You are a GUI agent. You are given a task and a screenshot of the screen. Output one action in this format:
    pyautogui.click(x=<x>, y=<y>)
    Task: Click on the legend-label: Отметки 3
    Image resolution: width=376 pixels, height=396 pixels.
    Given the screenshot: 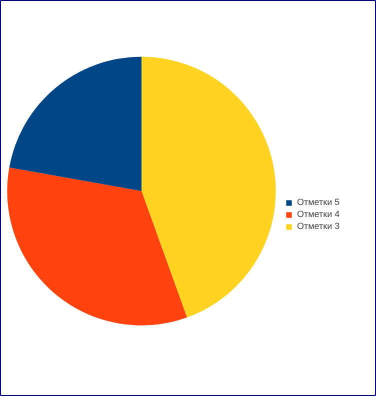 What is the action you would take?
    pyautogui.click(x=318, y=226)
    